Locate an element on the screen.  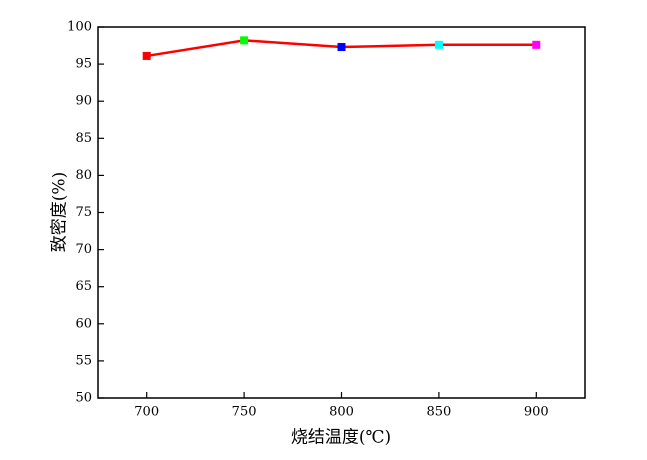
y-tick-label: 65 is located at coordinates (83, 286).